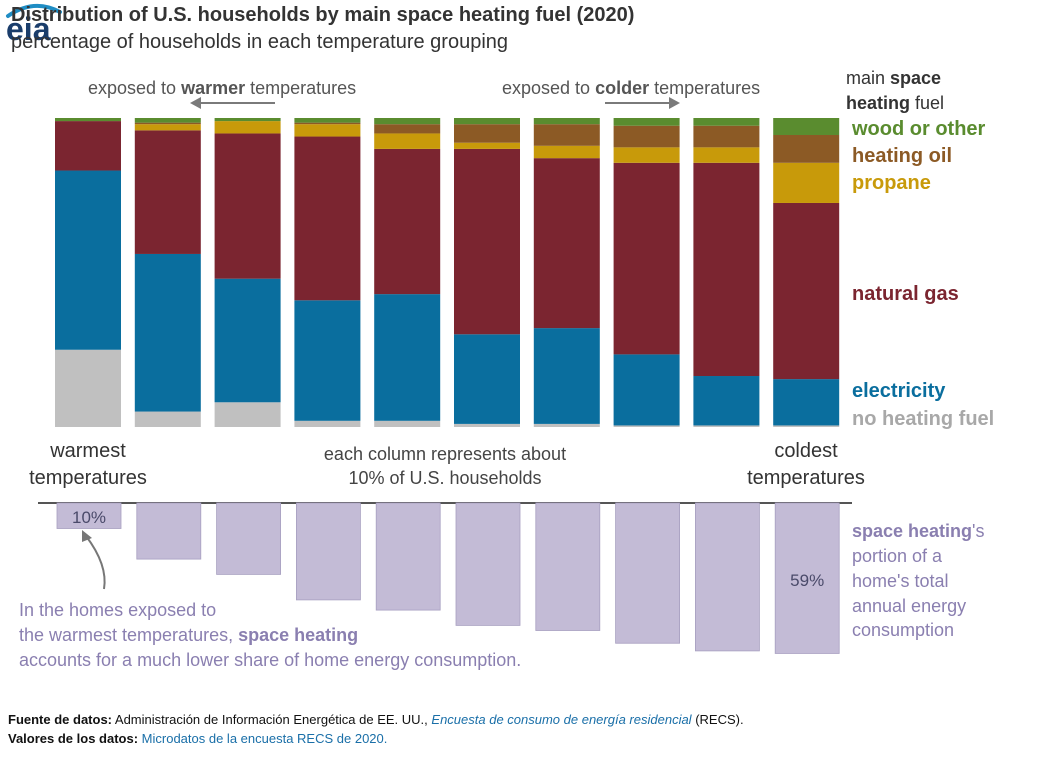 The image size is (1038, 762). Describe the element at coordinates (444, 478) in the screenshot. I see `column-note-line2: 10% of U.S. households` at that location.